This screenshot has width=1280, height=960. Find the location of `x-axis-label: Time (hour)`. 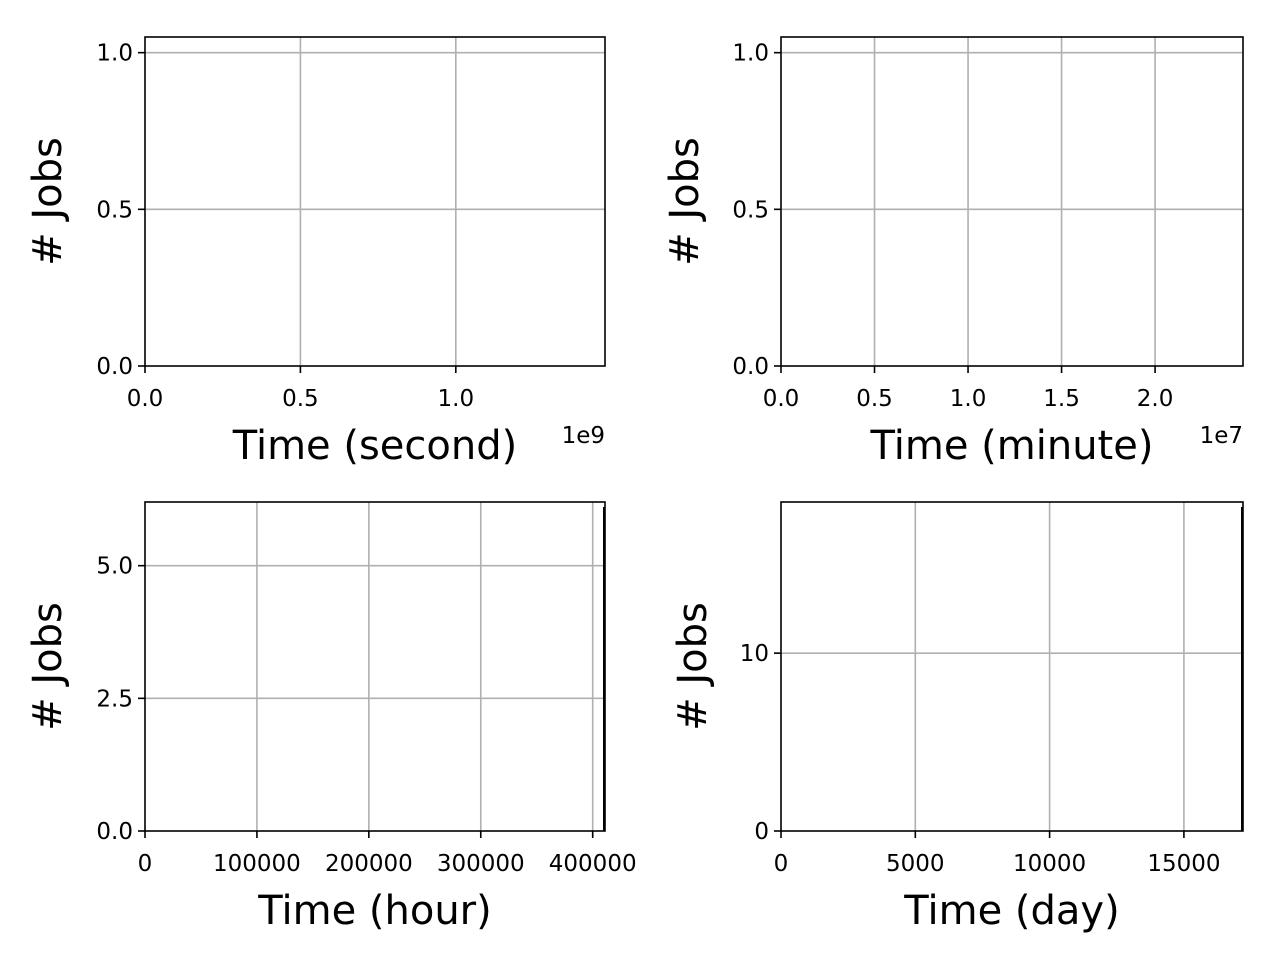

x-axis-label: Time (hour) is located at coordinates (374, 911).